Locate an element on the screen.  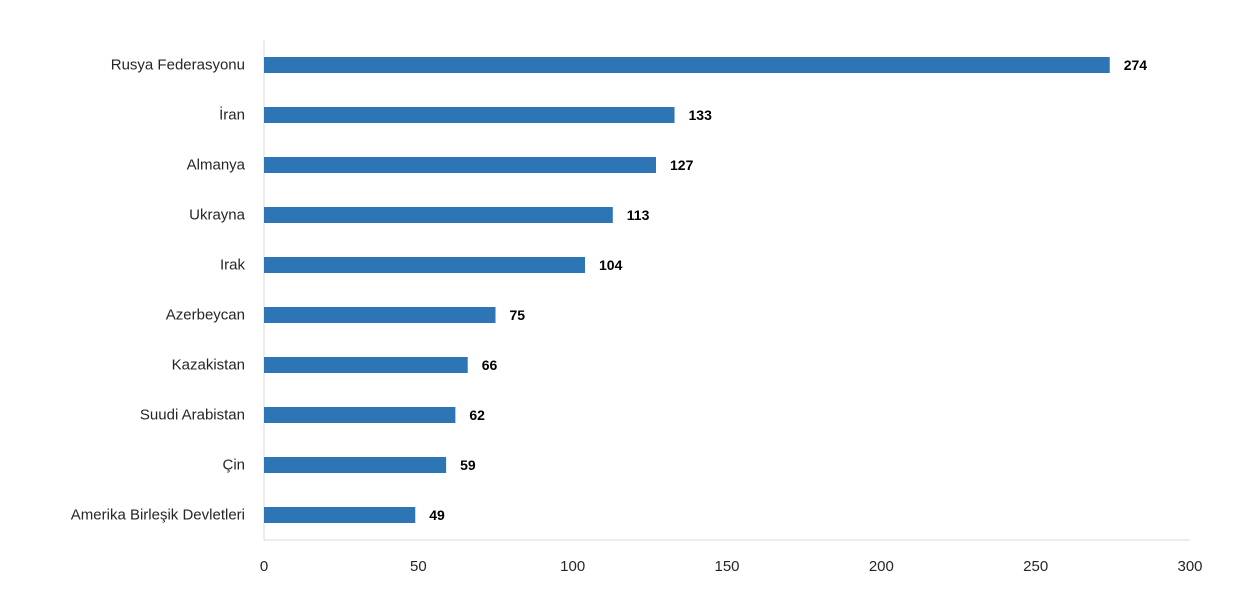
data-label-1: 133 is located at coordinates (701, 115).